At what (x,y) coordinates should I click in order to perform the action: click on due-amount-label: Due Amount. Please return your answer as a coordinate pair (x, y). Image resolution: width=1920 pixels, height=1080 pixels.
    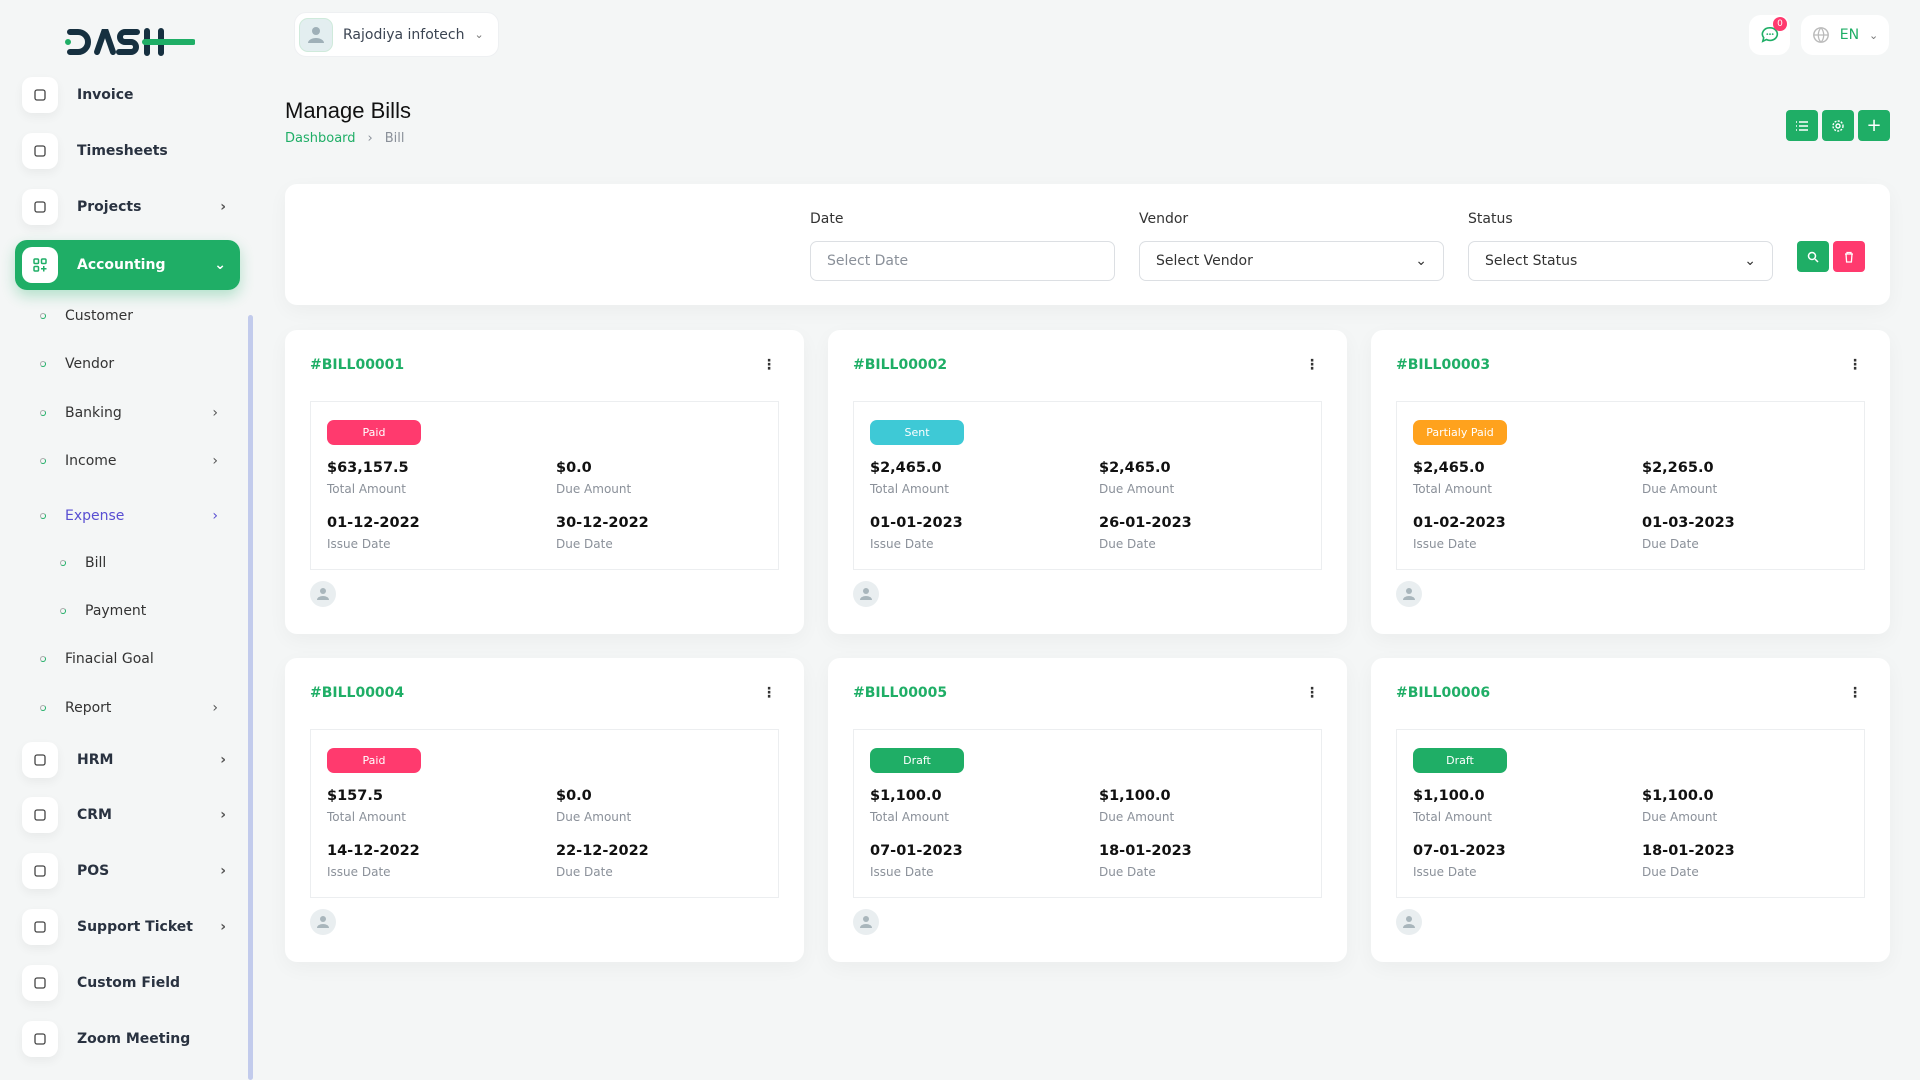
    Looking at the image, I should click on (1680, 817).